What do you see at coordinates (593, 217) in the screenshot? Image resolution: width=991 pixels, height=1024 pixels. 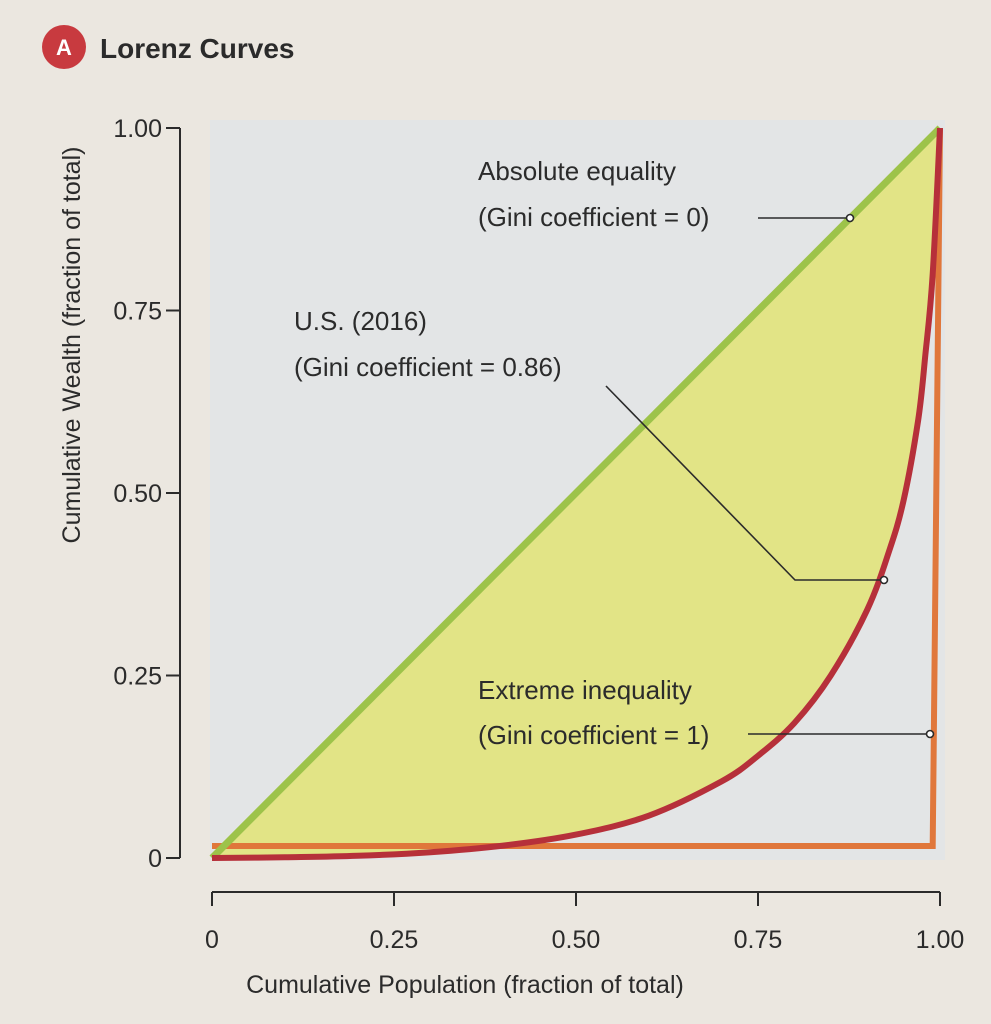 I see `annotation-sublabel: (Gini coefficient = 0)` at bounding box center [593, 217].